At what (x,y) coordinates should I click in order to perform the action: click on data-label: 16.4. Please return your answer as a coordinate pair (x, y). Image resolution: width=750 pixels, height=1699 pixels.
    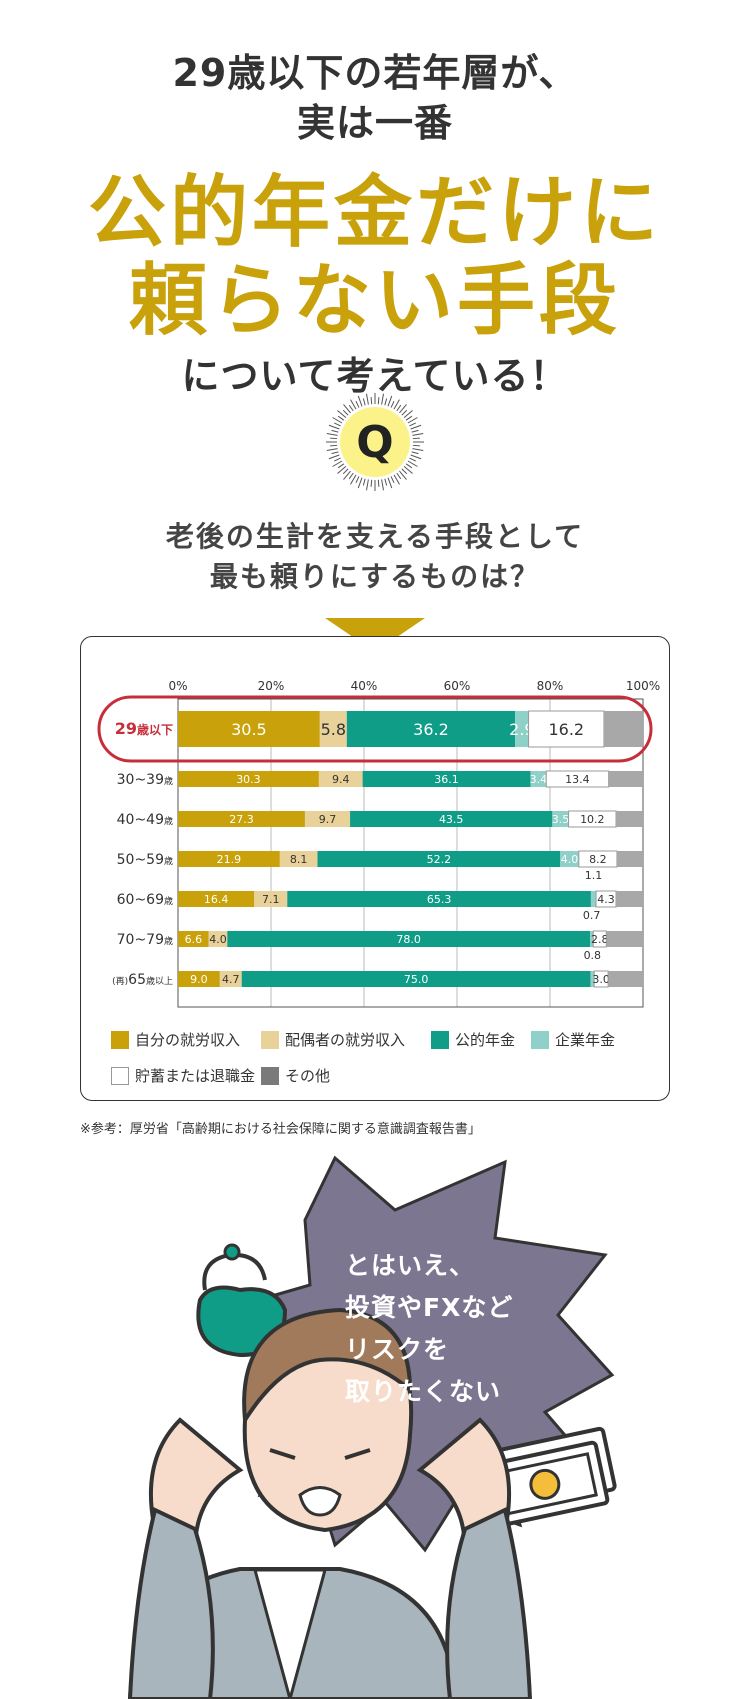
    Looking at the image, I should click on (216, 899).